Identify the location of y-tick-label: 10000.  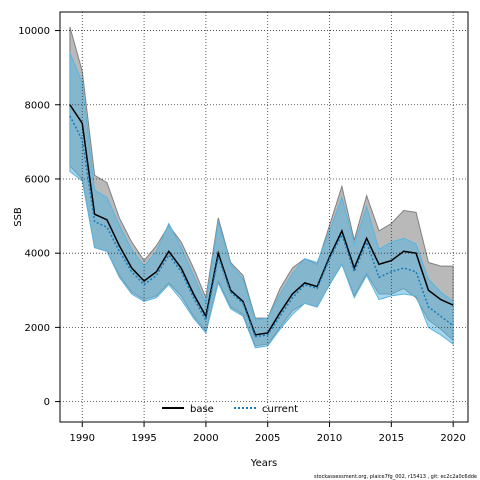
(34, 31).